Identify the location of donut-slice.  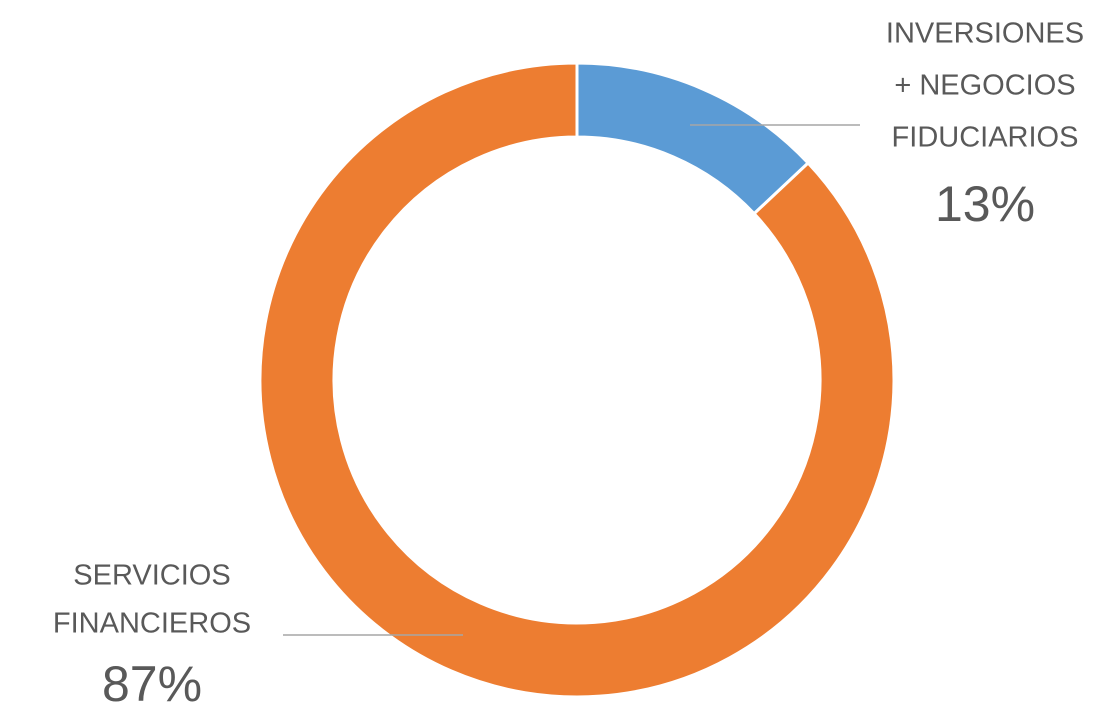
(693, 138).